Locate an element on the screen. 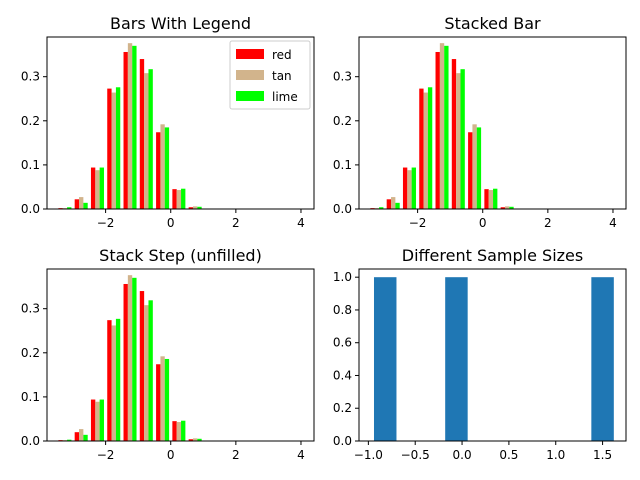  chart-title: Stack Step (unfilled) is located at coordinates (180, 255).